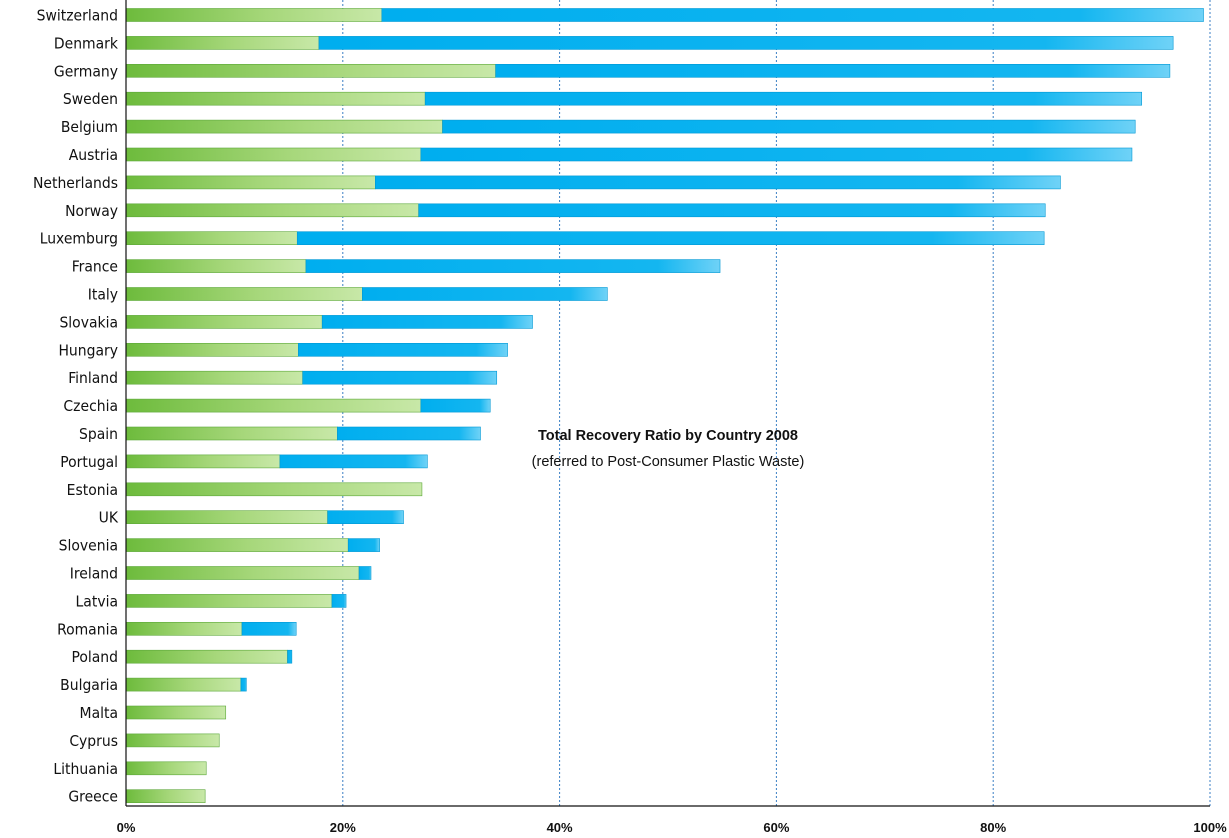  What do you see at coordinates (91, 211) in the screenshot?
I see `category-label: Norway` at bounding box center [91, 211].